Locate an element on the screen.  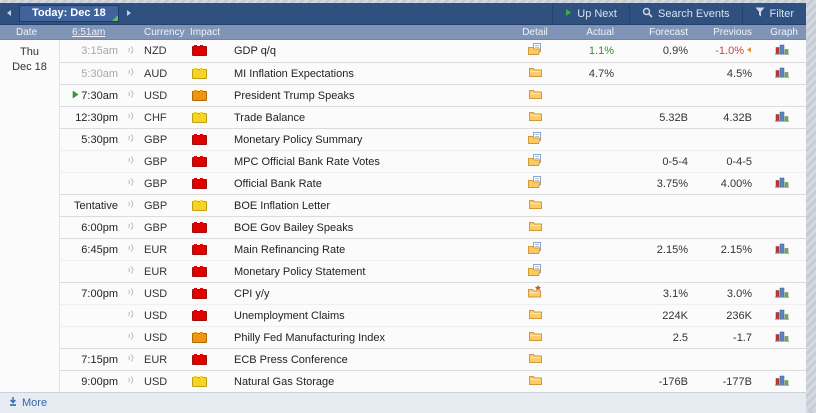
current-time-link: 6:51am is located at coordinates (89, 32).